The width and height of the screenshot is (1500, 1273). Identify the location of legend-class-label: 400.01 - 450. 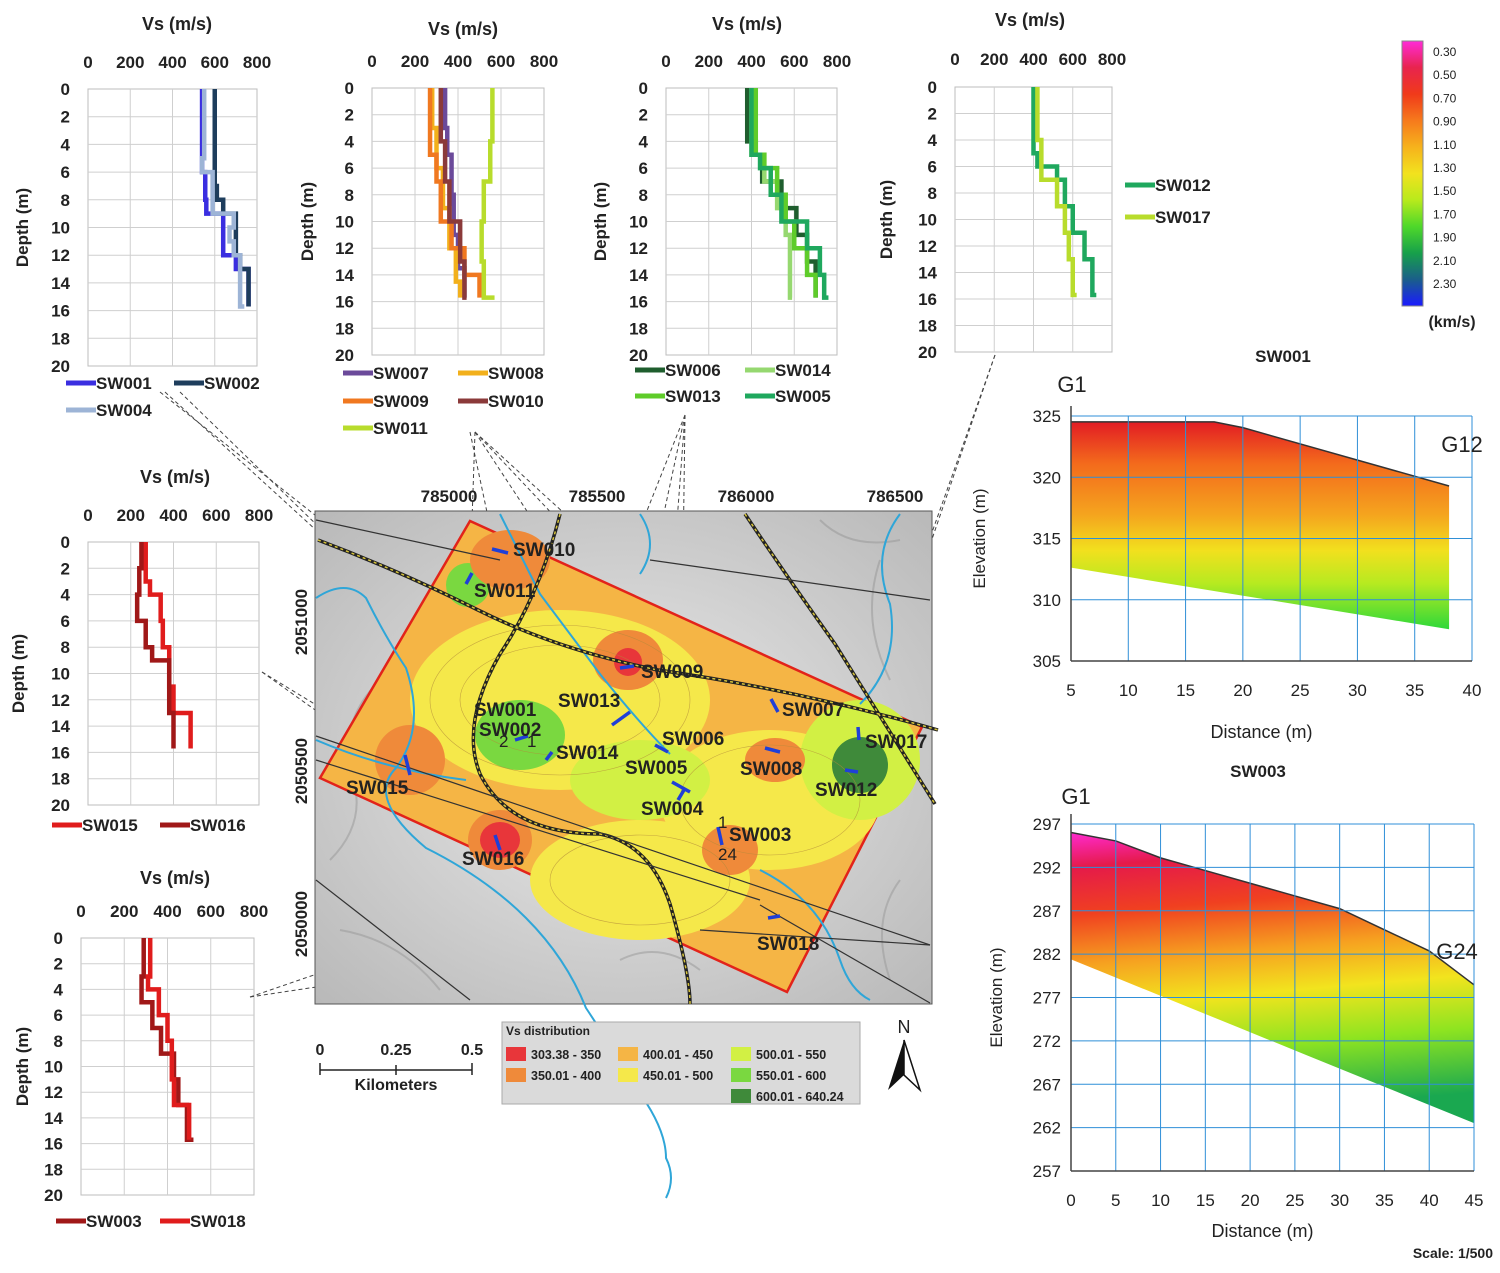
(678, 1055).